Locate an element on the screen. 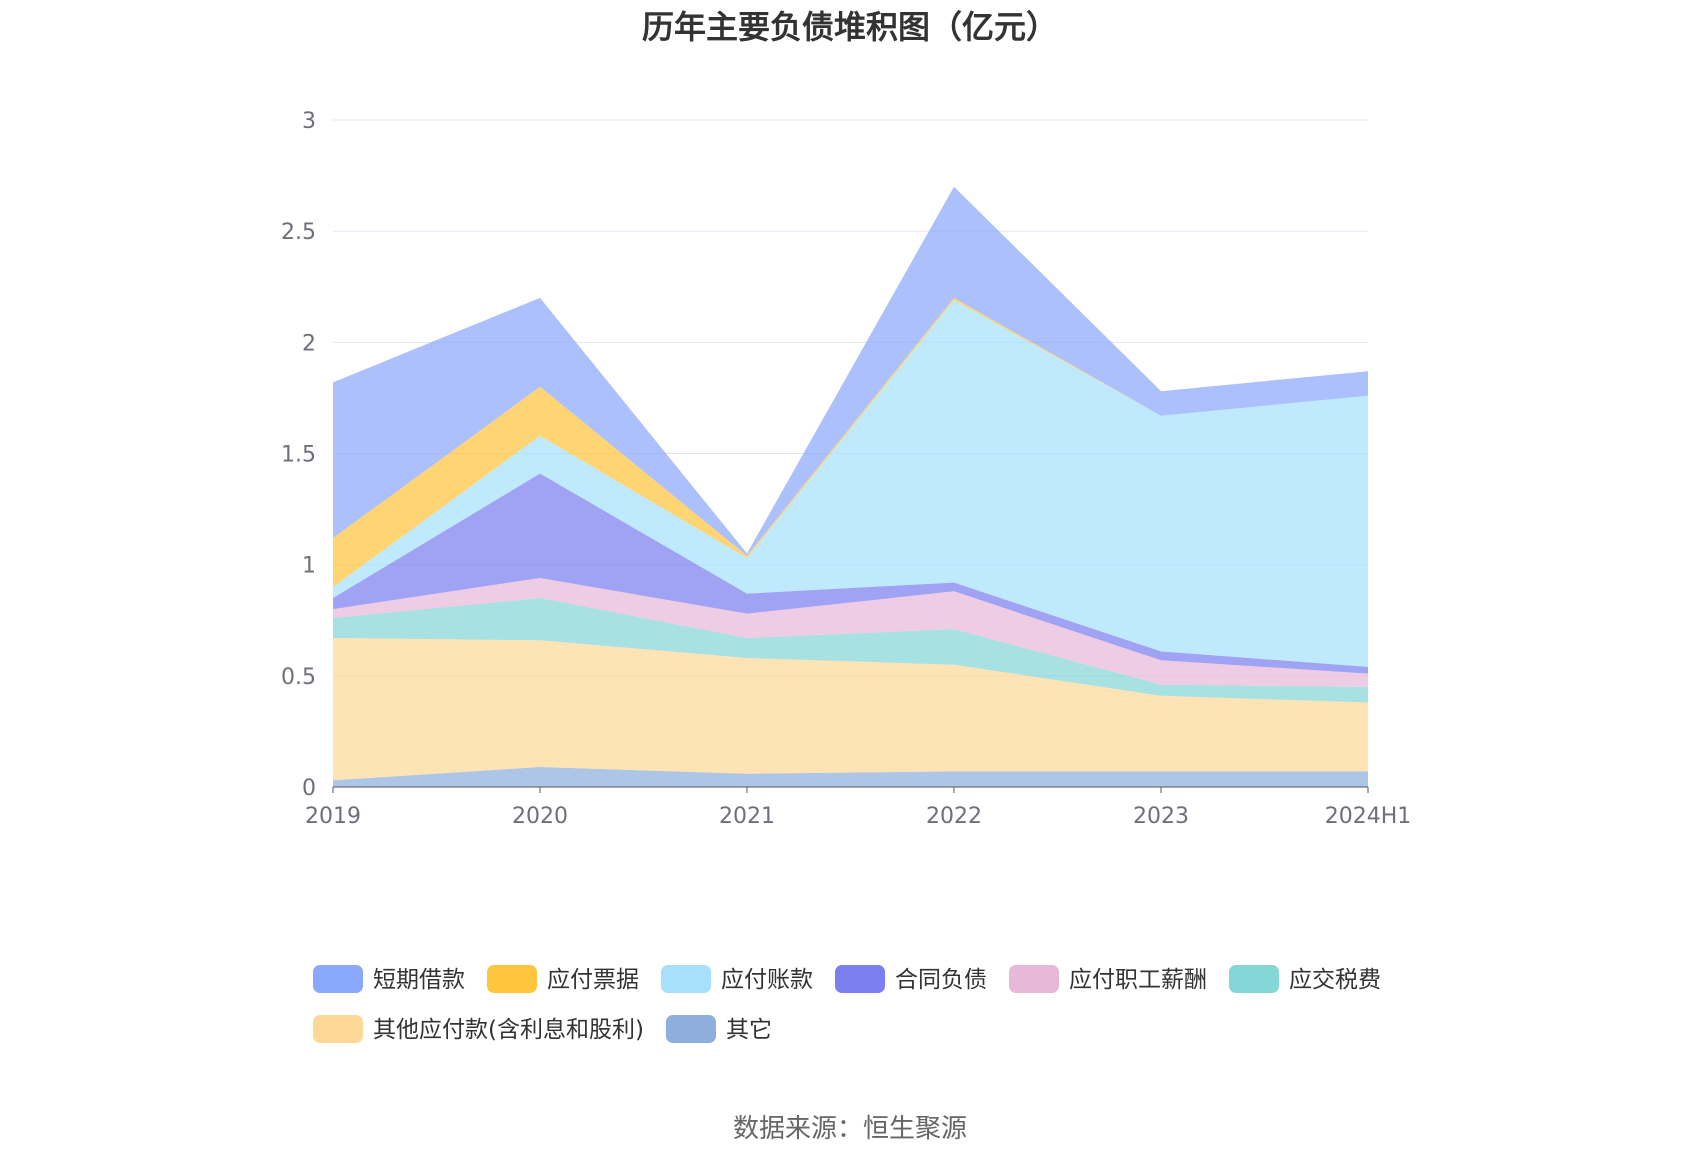  y-tick-label: 3 is located at coordinates (309, 121).